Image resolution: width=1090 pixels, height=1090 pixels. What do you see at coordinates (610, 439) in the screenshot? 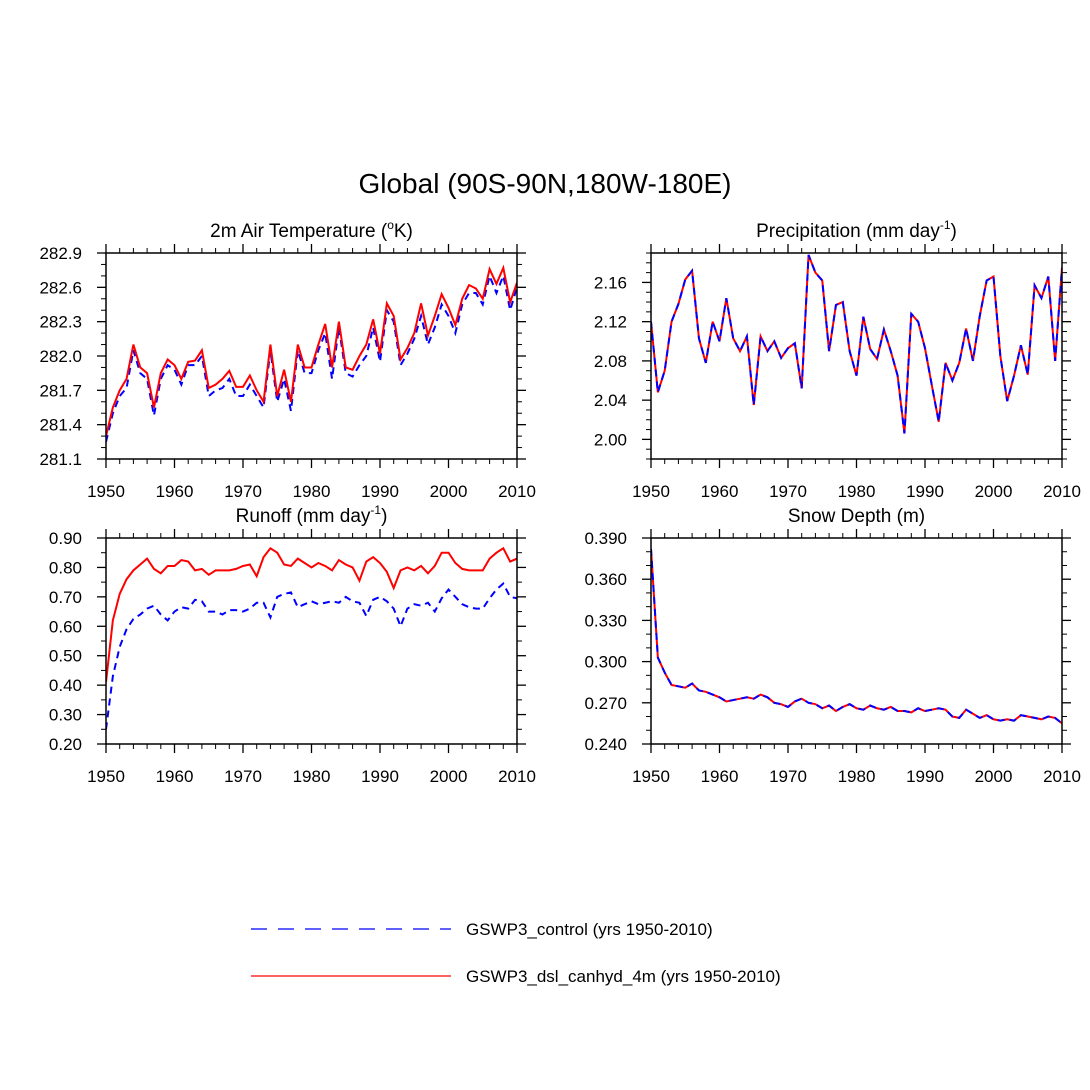
I see `y-tick-label: 2.00` at bounding box center [610, 439].